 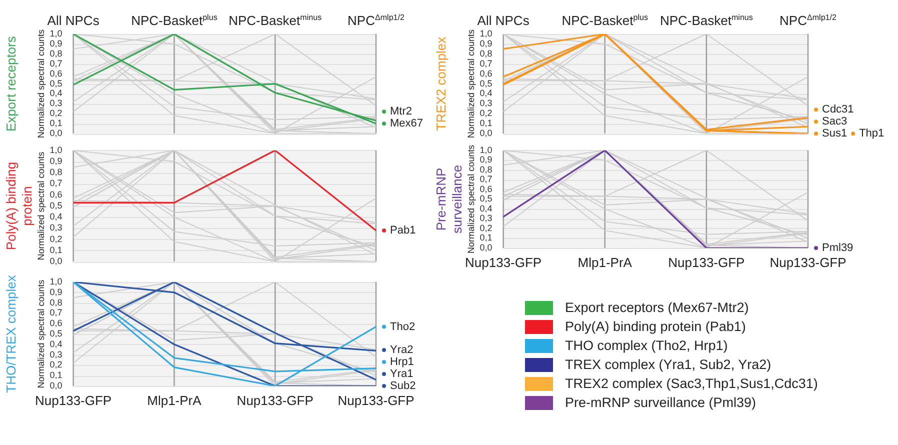 I want to click on legend-label: Pab1, so click(x=403, y=230).